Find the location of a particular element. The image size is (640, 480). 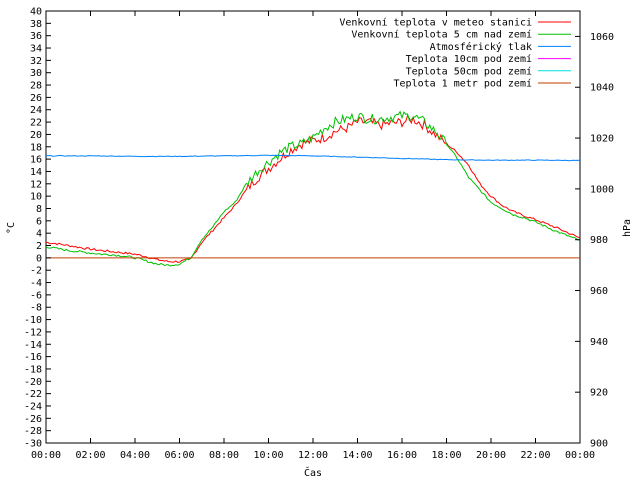

x-tick-label: 06:00 is located at coordinates (179, 455).